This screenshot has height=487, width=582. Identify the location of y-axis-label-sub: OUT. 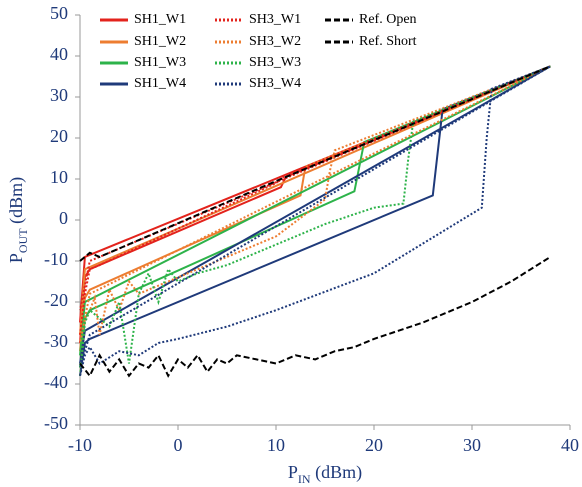
(23, 240).